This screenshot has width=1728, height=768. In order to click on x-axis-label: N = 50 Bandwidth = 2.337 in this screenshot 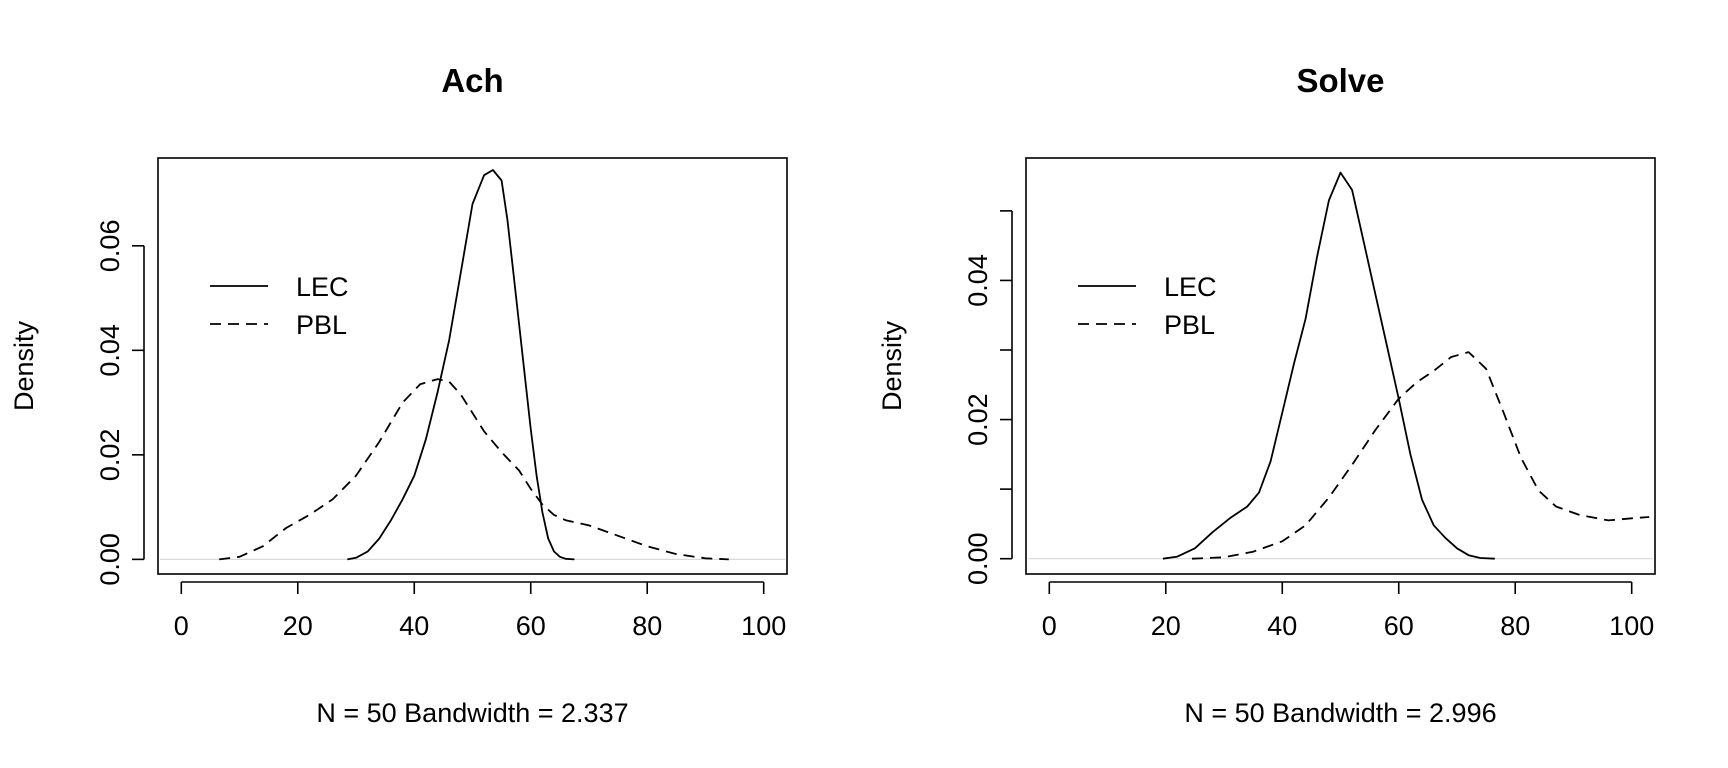, I will do `click(472, 713)`.